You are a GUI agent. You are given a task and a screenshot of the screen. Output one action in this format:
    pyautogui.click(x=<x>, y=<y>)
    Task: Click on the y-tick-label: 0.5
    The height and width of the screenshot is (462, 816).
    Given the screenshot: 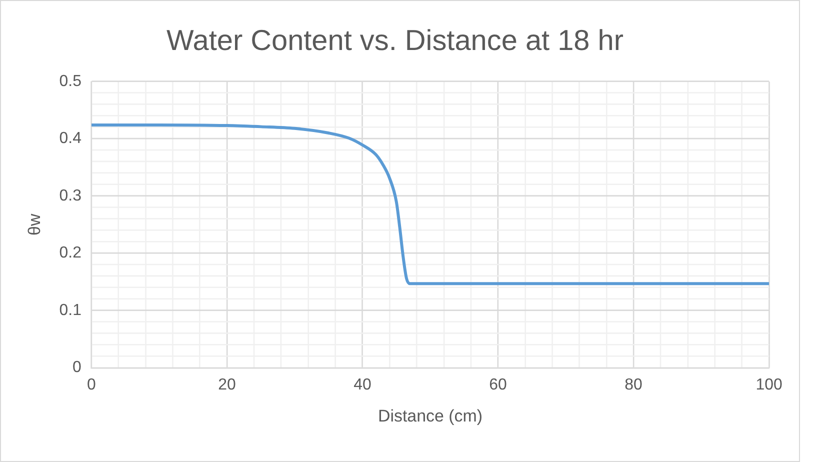 What is the action you would take?
    pyautogui.click(x=70, y=81)
    